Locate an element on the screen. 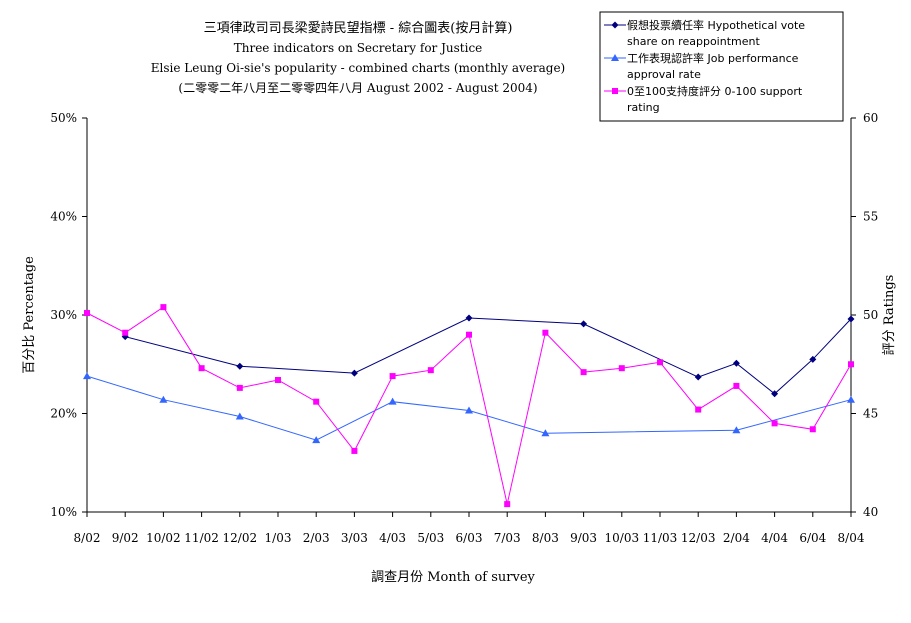 Image resolution: width=911 pixels, height=623 pixels. series-1-line is located at coordinates (488, 356).